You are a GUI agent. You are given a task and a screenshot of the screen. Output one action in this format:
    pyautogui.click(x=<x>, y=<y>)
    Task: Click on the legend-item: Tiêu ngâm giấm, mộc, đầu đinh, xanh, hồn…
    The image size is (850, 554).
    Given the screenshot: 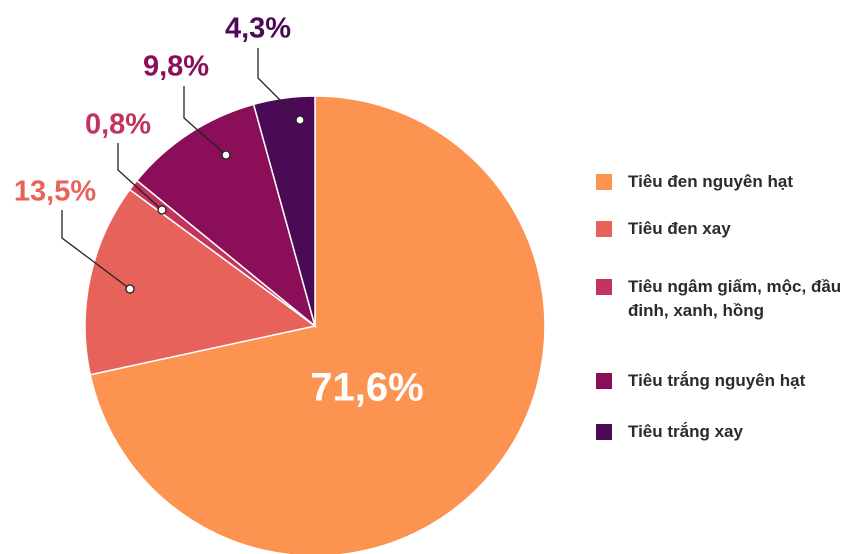 What is the action you would take?
    pyautogui.click(x=721, y=299)
    